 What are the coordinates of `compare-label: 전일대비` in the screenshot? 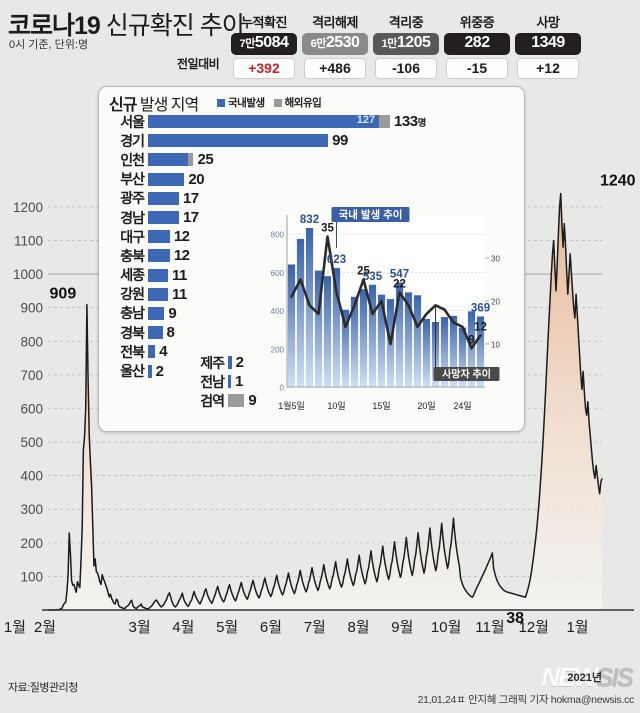 It's located at (198, 64).